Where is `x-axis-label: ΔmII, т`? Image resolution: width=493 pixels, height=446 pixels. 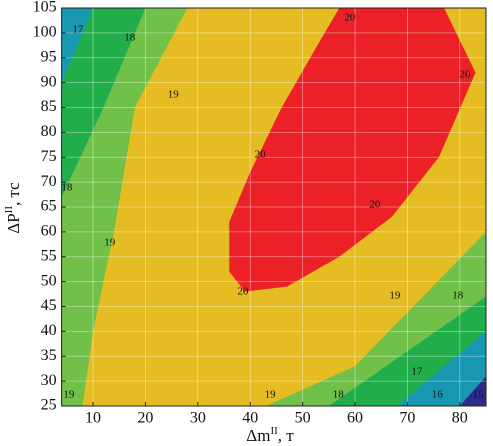
x-axis-label: ΔmII, т is located at coordinates (270, 435).